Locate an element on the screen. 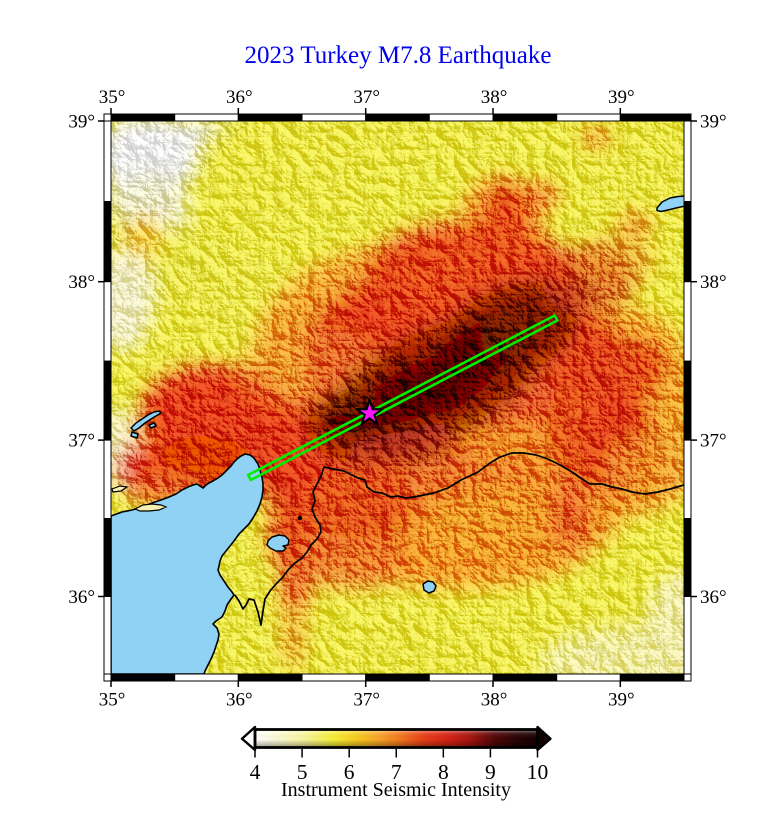 Image resolution: width=777 pixels, height=818 pixels. svg-text: 7 is located at coordinates (396, 772).